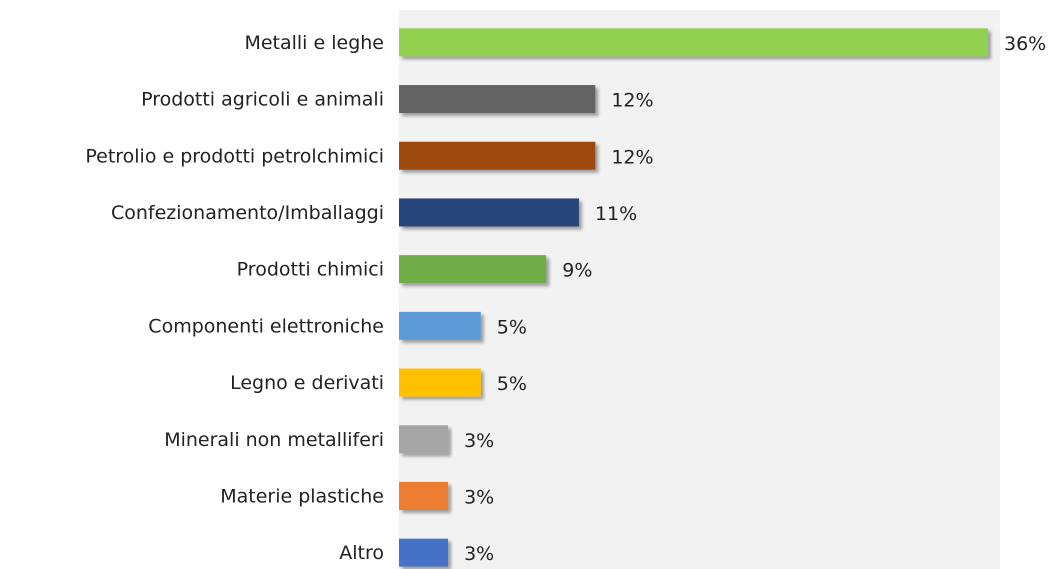 This screenshot has width=1059, height=569. Describe the element at coordinates (1025, 44) in the screenshot. I see `value-label: 36%` at that location.